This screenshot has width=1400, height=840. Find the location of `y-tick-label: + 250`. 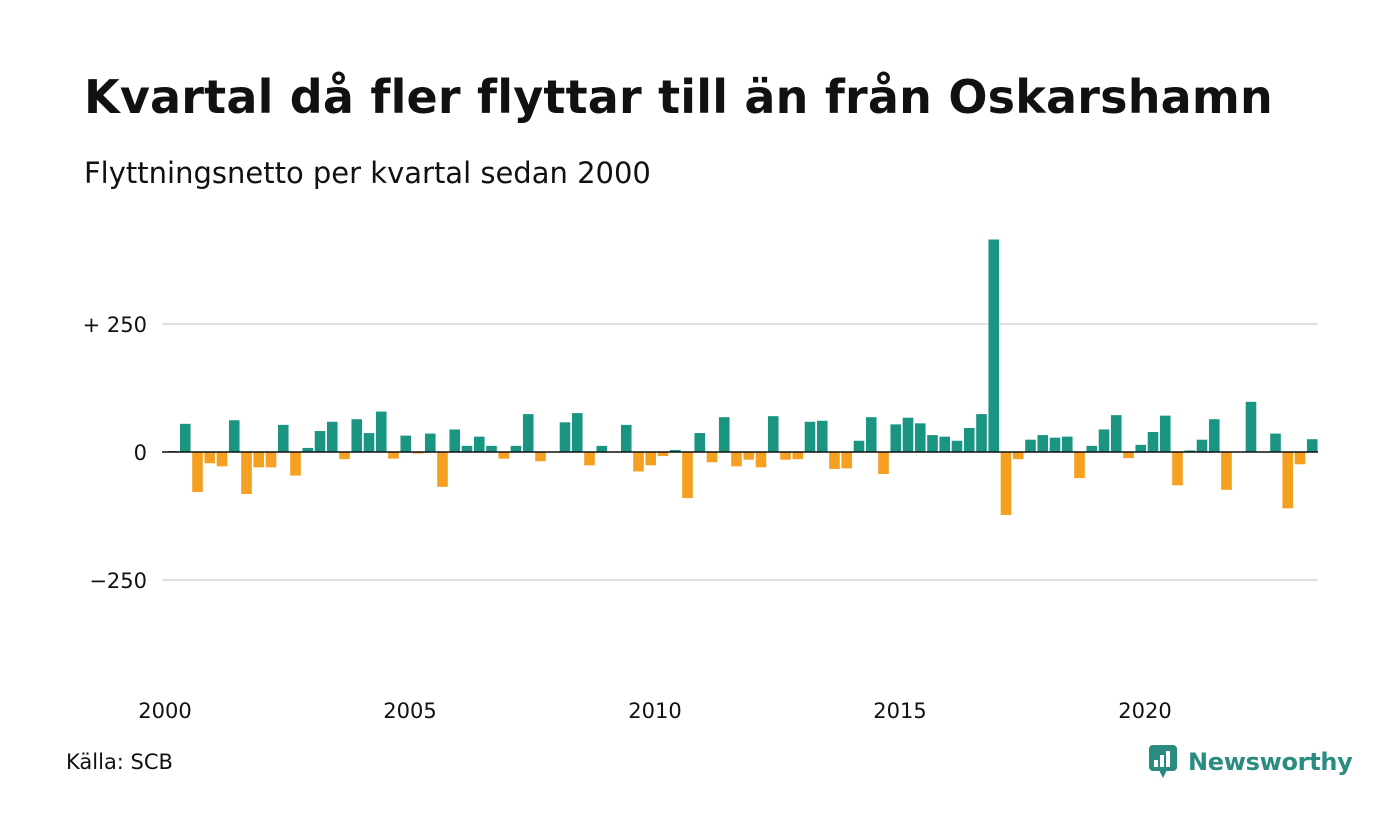

y-tick-label: + 250 is located at coordinates (115, 325).